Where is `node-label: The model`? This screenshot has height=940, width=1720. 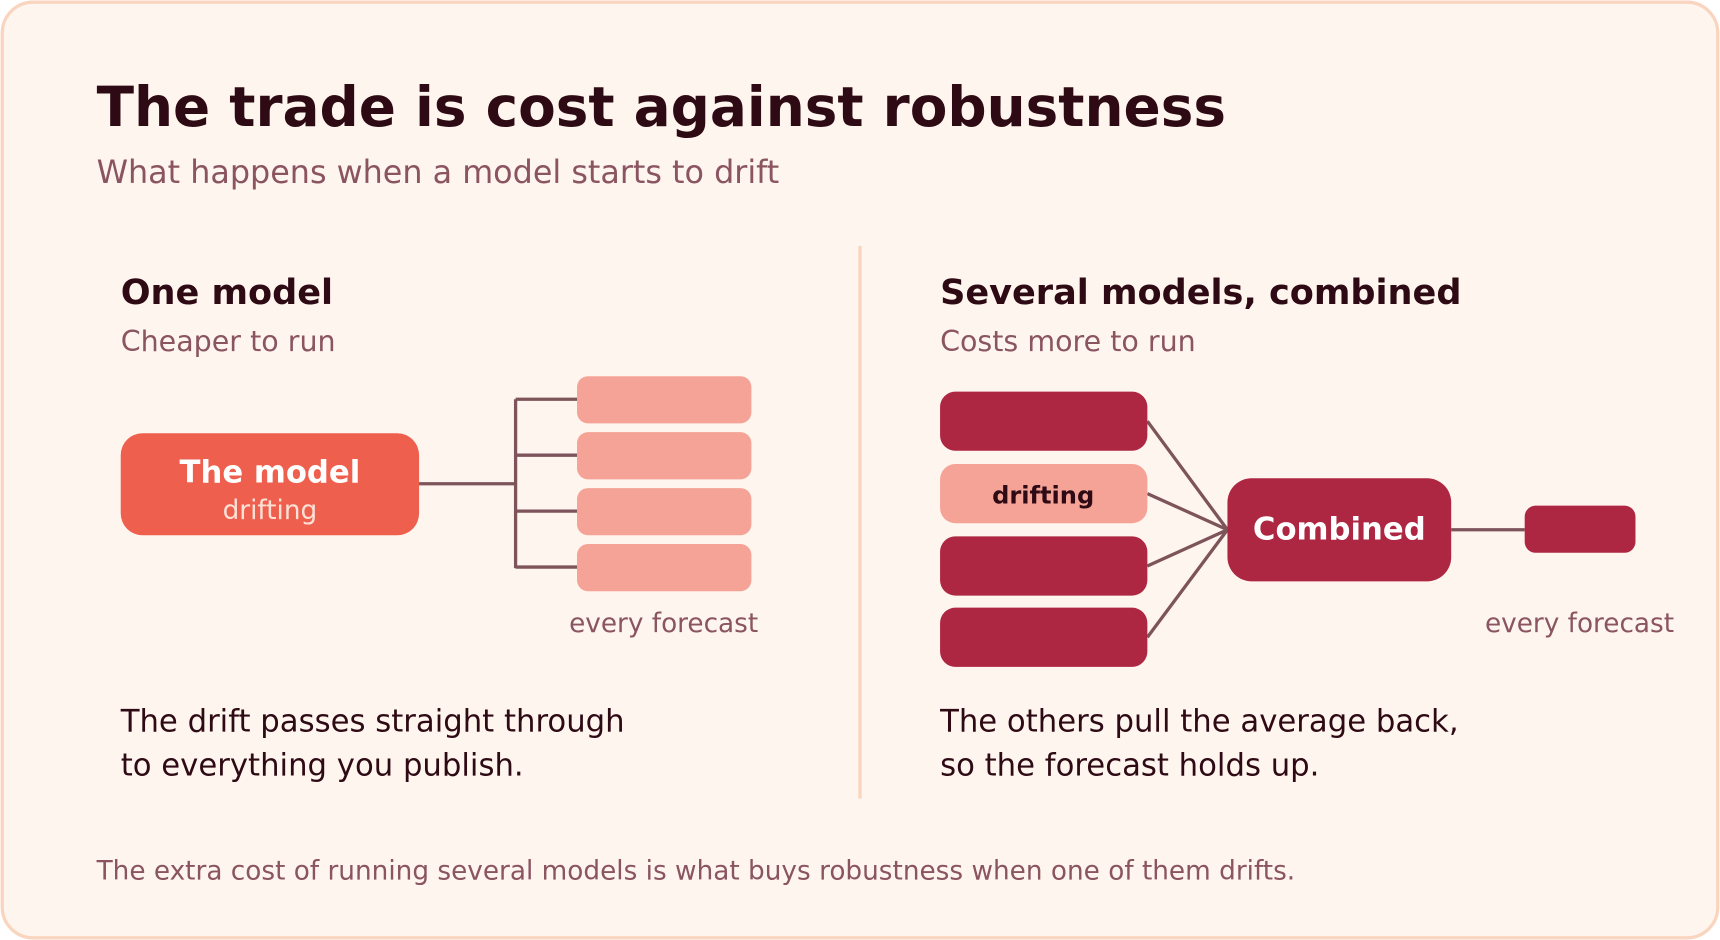 node-label: The model is located at coordinates (270, 473).